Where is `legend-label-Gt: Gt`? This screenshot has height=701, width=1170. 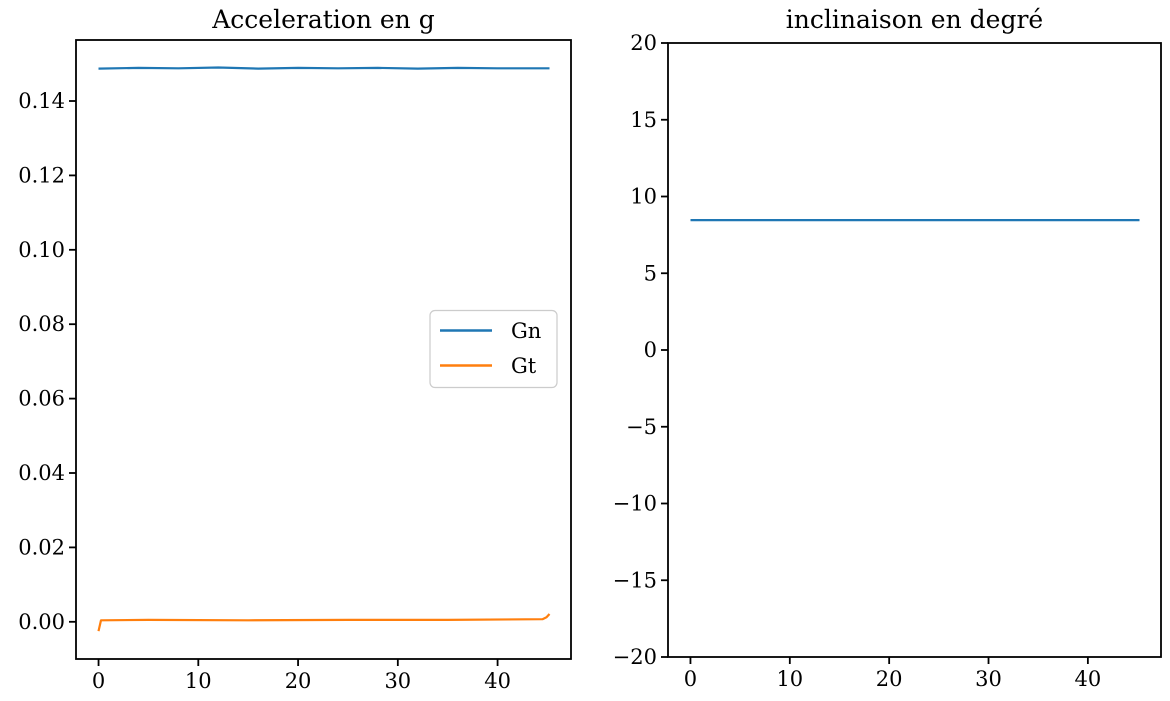
legend-label-Gt: Gt is located at coordinates (524, 366).